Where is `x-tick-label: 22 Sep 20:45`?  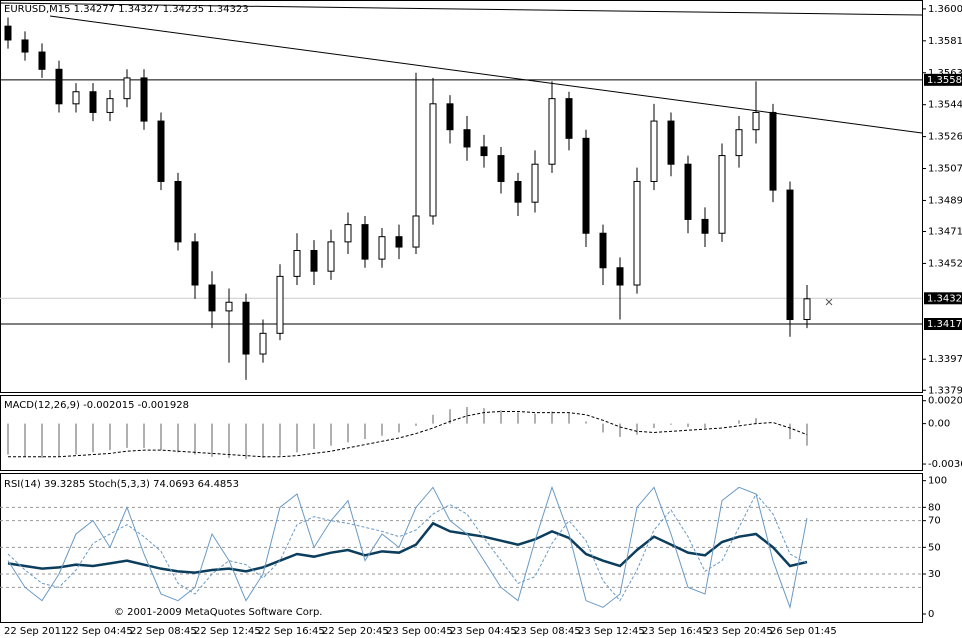 x-tick-label: 22 Sep 20:45 is located at coordinates (355, 631).